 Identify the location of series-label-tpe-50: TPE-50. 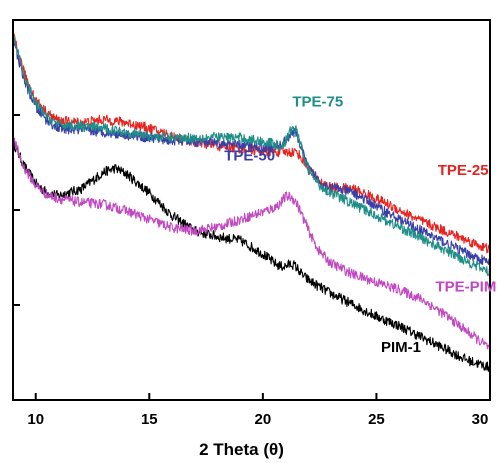
(249, 156).